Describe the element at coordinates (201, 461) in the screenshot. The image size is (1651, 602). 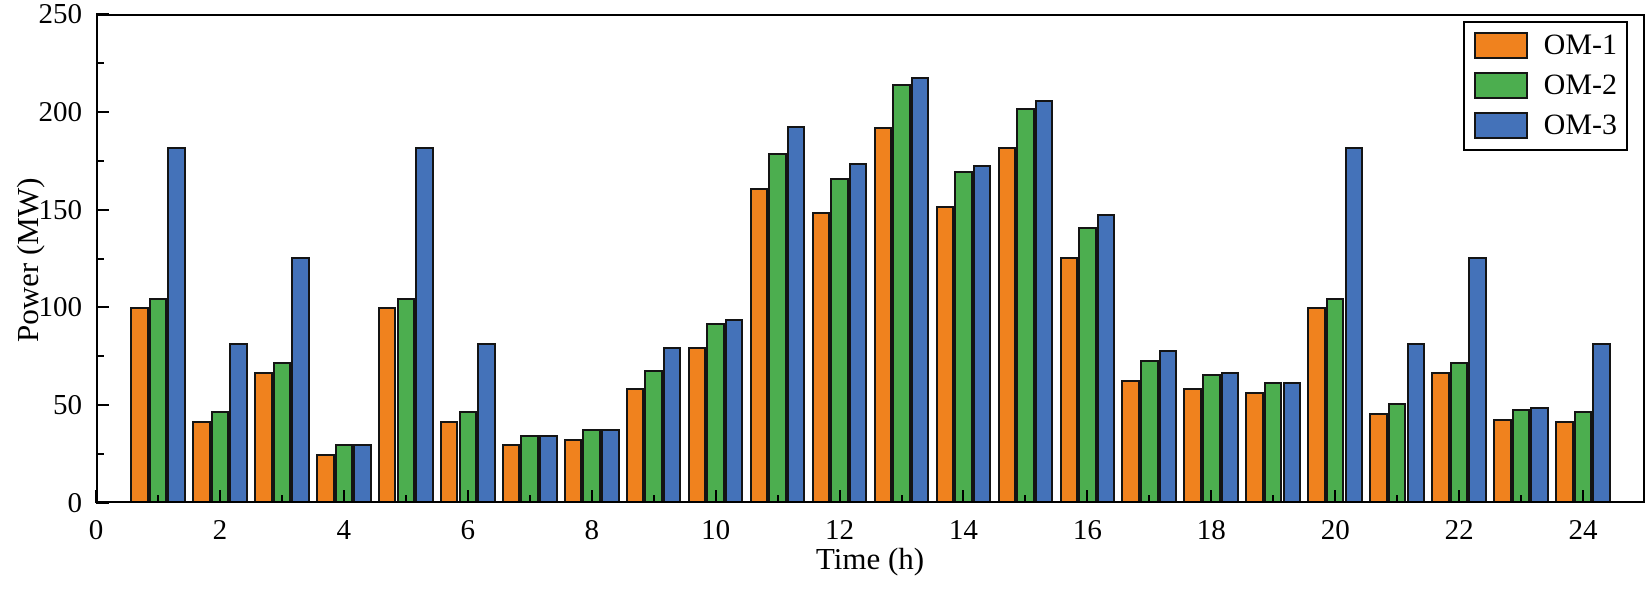
I see `bar-om-1-h2` at that location.